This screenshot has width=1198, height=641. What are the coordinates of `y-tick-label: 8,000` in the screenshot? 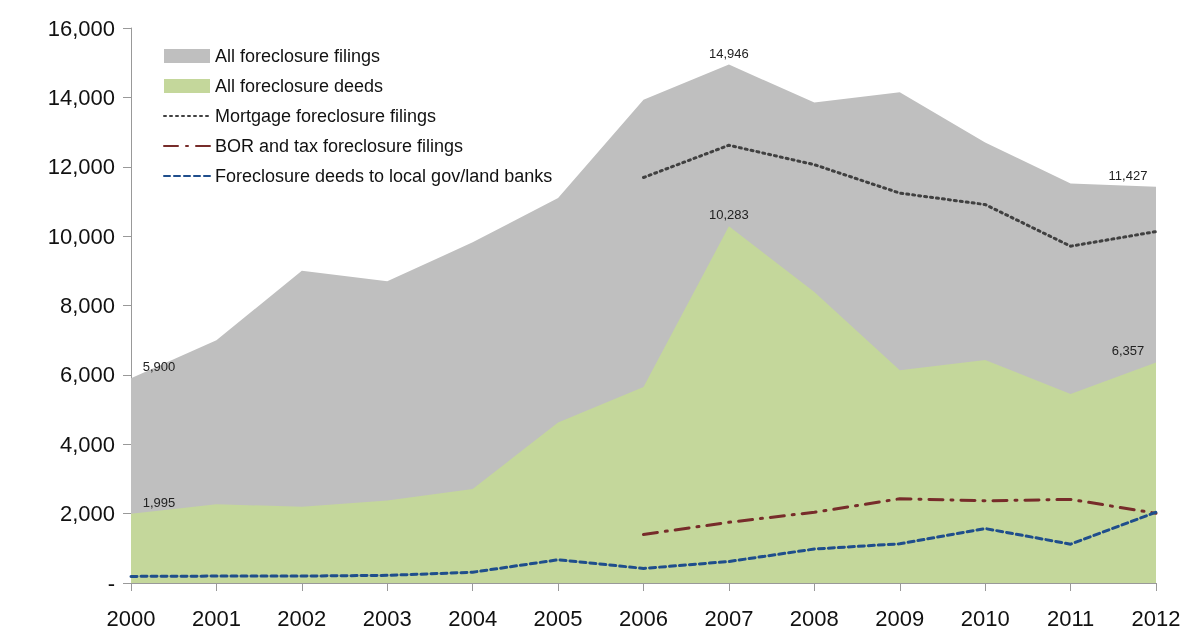 It's located at (87, 305).